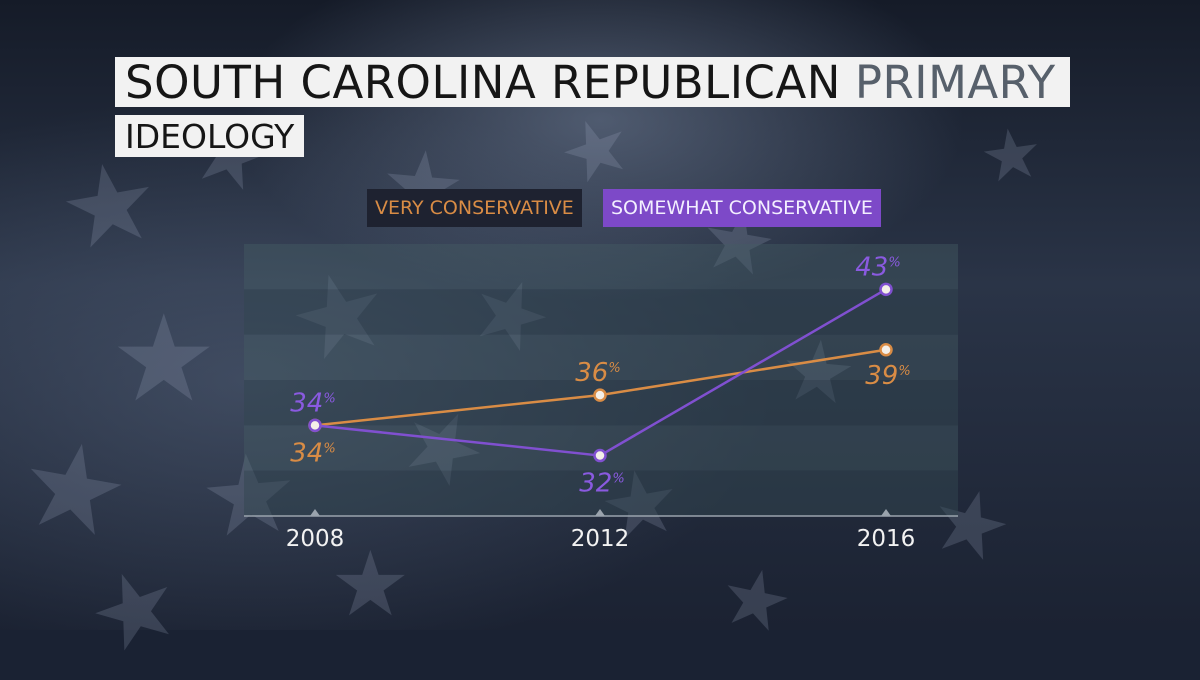 This screenshot has width=1200, height=680. What do you see at coordinates (600, 539) in the screenshot?
I see `x-tick-label-2012: 2012` at bounding box center [600, 539].